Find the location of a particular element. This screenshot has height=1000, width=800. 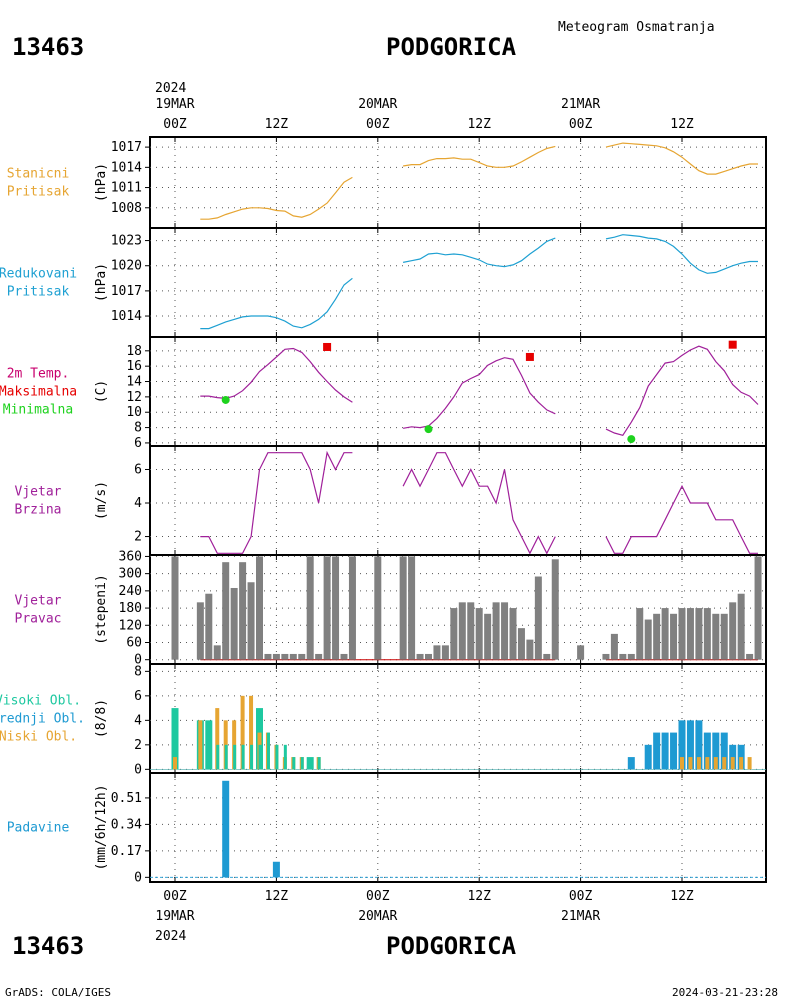

panel-station_pressure: 1008 1011 1014 1017(hPa) Stanicni Pritisak is located at coordinates (387, 182).